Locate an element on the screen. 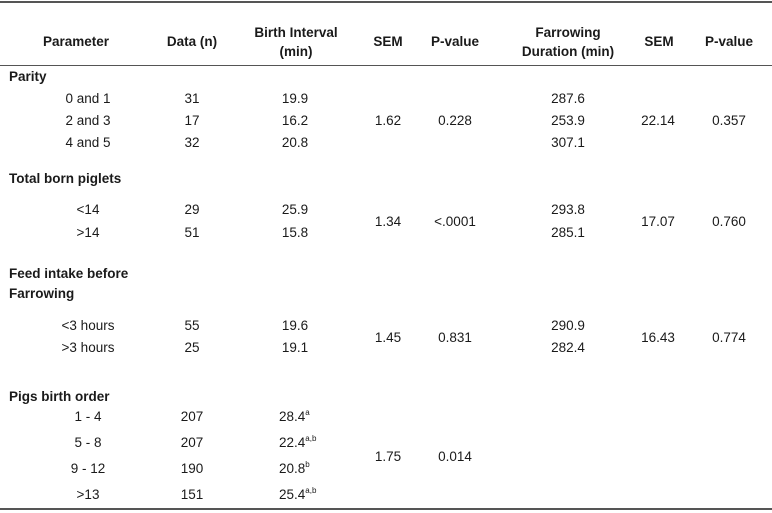 The image size is (772, 513). row-birth-interval: 25.4a,b is located at coordinates (297, 495).